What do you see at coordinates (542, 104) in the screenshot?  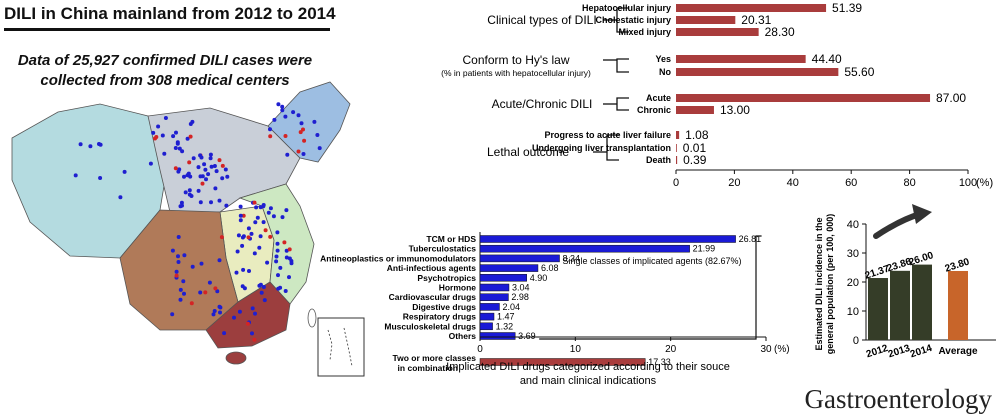 I see `group-label-2: Acute/Chronic DILI` at bounding box center [542, 104].